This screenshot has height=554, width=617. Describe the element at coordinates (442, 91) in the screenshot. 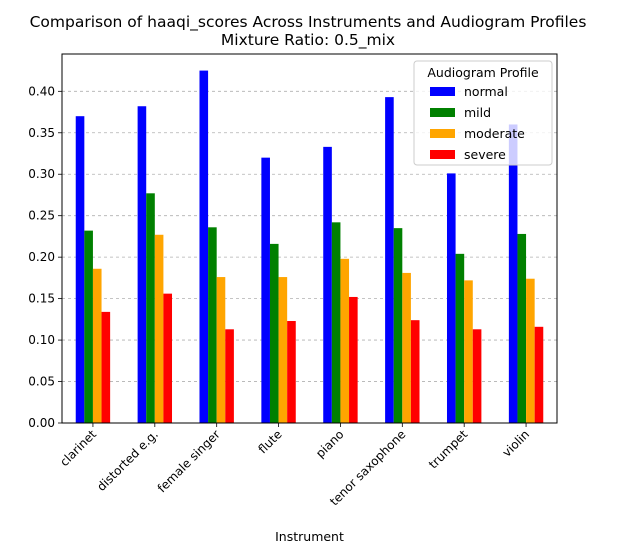

I see `legend-swatch-normal` at that location.